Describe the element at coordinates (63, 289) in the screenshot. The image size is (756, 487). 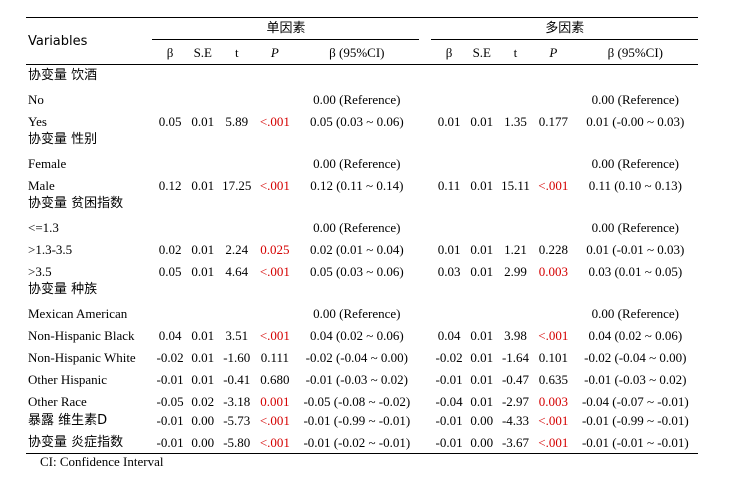
I see `category-label: 协变量 种族` at that location.